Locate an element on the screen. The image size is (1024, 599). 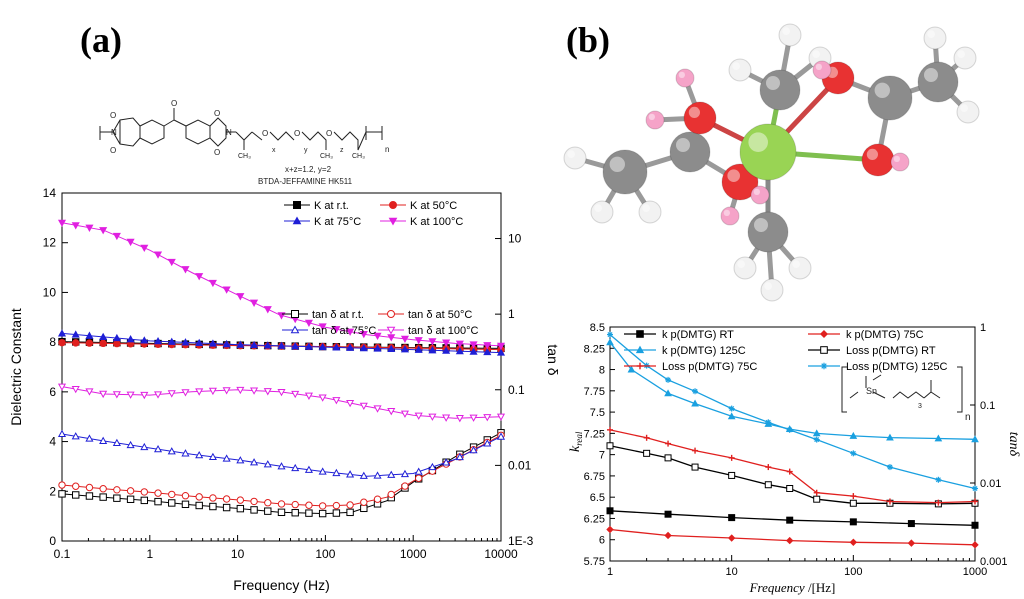
legend-label: Loss p(DMTG) 75C is located at coordinates (709, 367).